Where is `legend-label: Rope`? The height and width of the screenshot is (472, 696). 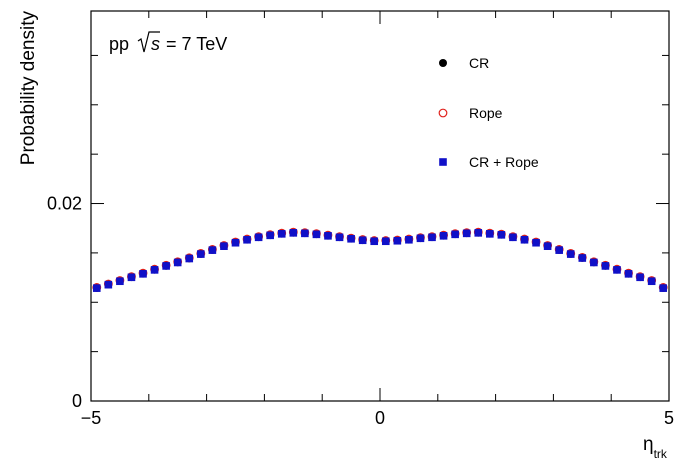 legend-label: Rope is located at coordinates (486, 113).